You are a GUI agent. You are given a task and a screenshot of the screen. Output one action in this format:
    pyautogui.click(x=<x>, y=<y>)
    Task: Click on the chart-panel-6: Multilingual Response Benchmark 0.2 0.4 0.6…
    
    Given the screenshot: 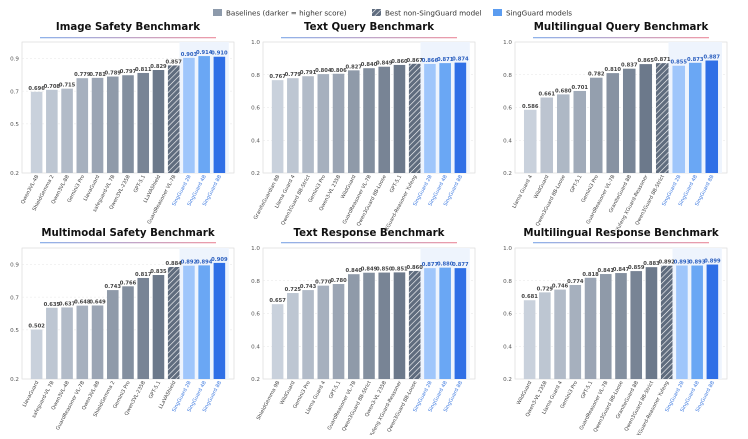 What is the action you would take?
    pyautogui.click(x=615, y=333)
    